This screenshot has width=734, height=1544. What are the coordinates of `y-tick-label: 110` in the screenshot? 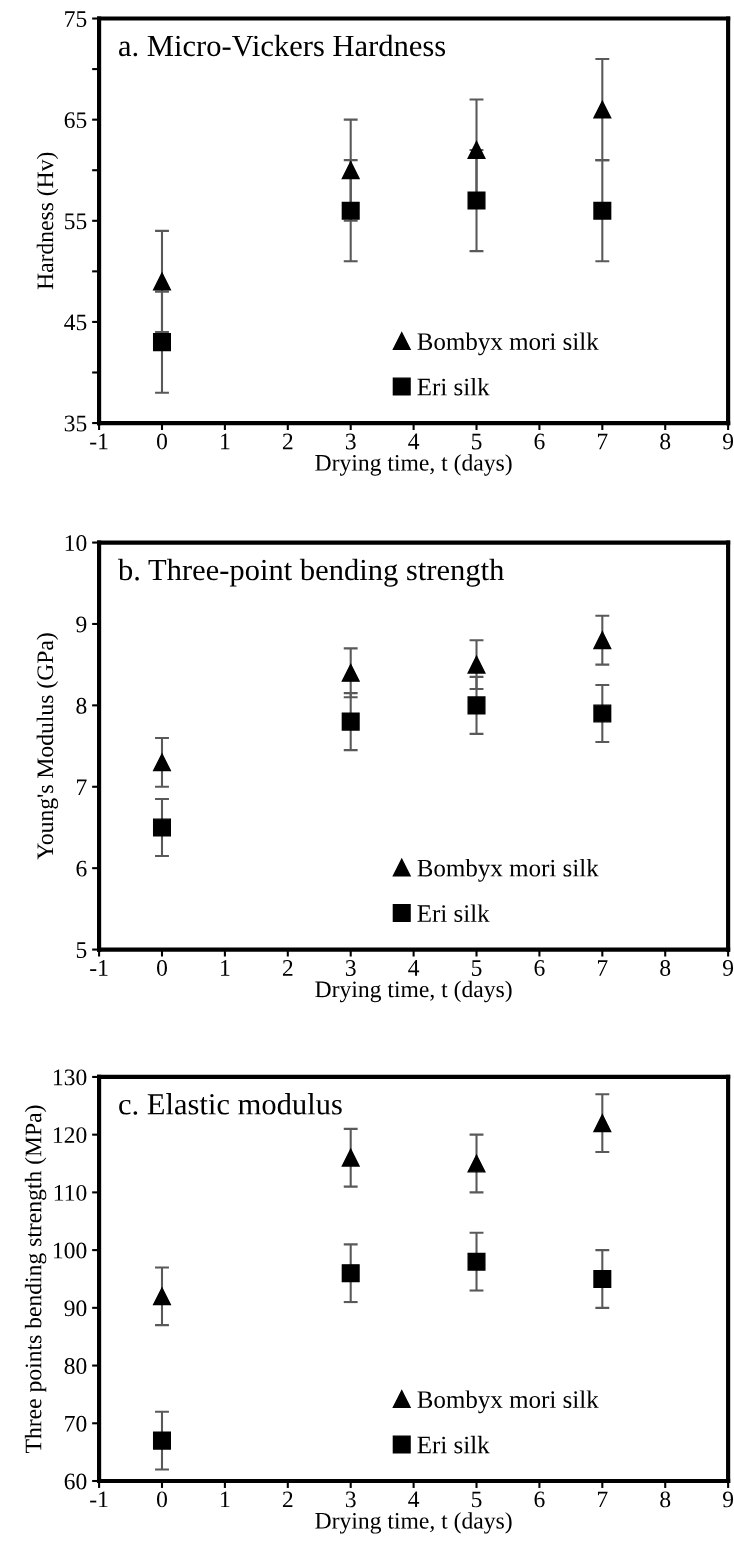 It's located at (70, 1192).